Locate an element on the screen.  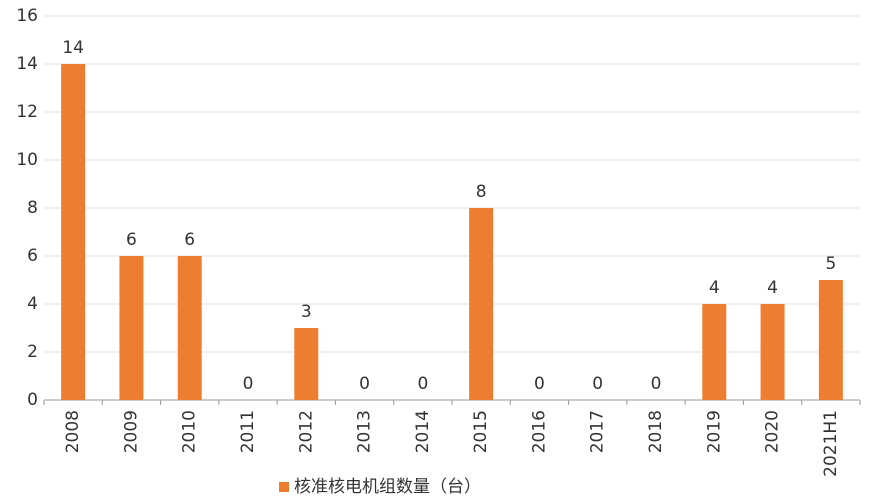
y-tick-label: 0 is located at coordinates (32, 400).